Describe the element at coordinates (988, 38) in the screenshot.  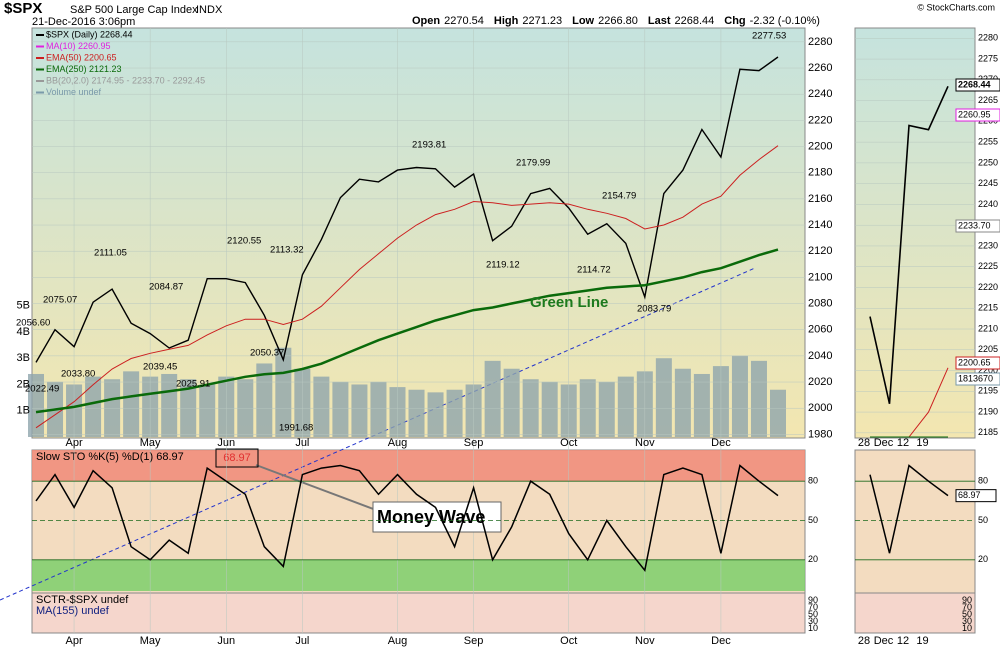
I see `zoom-y-tick-label: 2280` at that location.